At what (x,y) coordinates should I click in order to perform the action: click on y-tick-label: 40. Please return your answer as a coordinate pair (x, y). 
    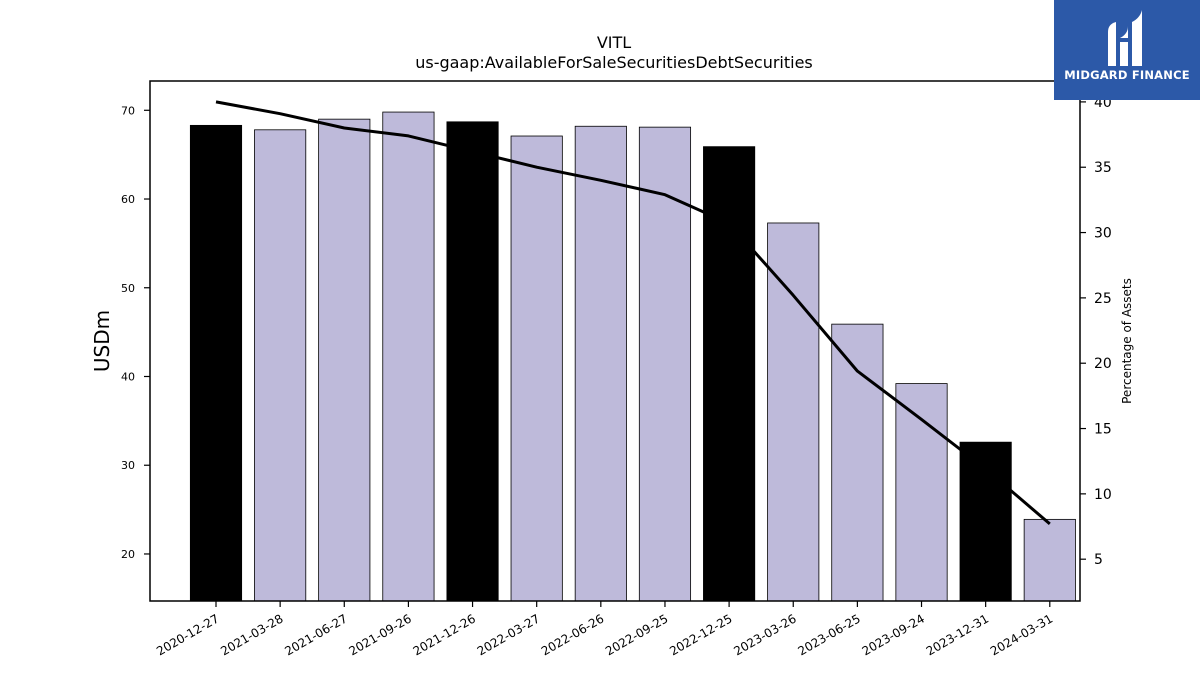
    Looking at the image, I should click on (128, 376).